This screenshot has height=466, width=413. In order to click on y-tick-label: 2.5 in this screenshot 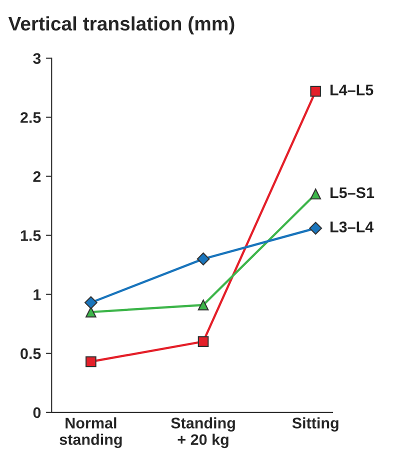, I will do `click(30, 117)`.